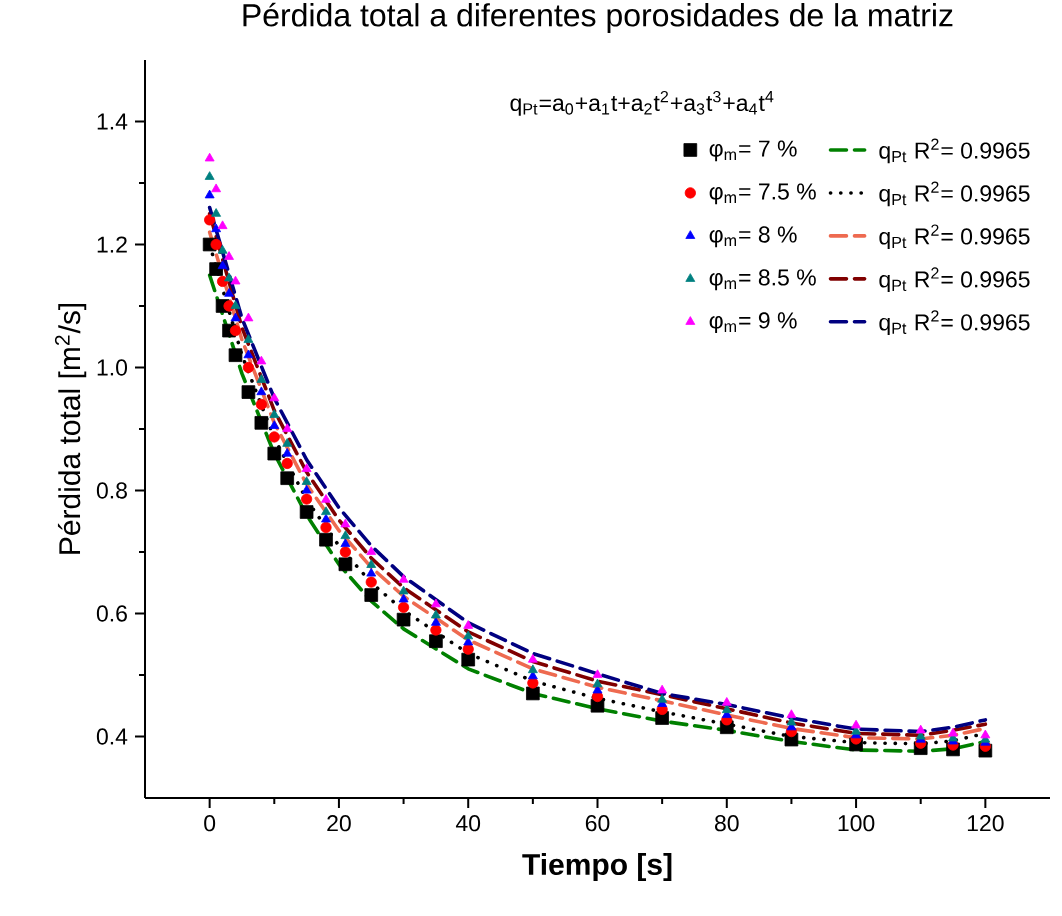 This screenshot has width=1062, height=916. Describe the element at coordinates (111, 613) in the screenshot. I see `y-tick-label: 0.6` at that location.